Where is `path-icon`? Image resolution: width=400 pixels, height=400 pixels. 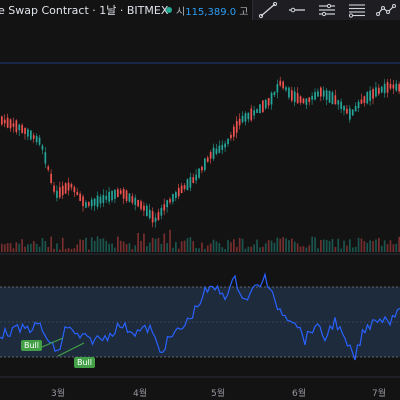 path-icon is located at coordinates (386, 10).